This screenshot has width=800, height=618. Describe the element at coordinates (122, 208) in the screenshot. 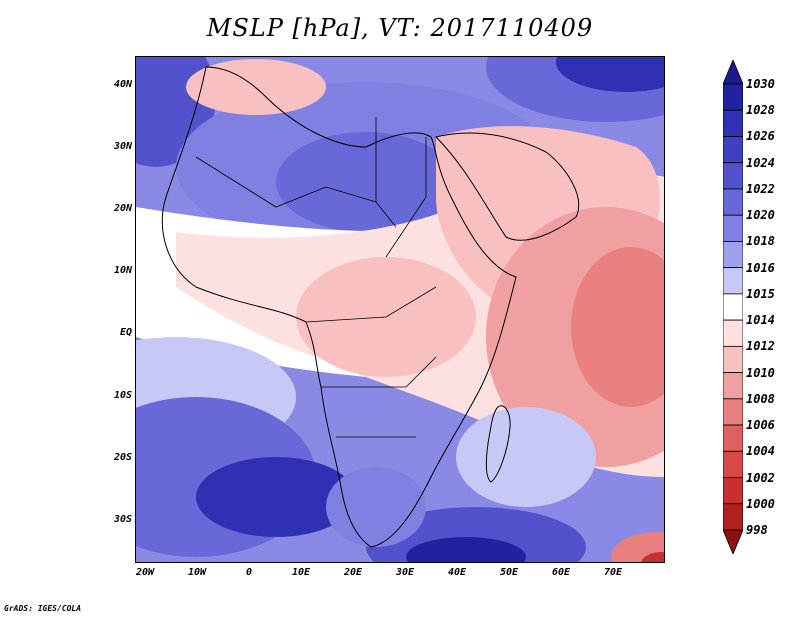

I see `lat-label-20N: 20N` at that location.